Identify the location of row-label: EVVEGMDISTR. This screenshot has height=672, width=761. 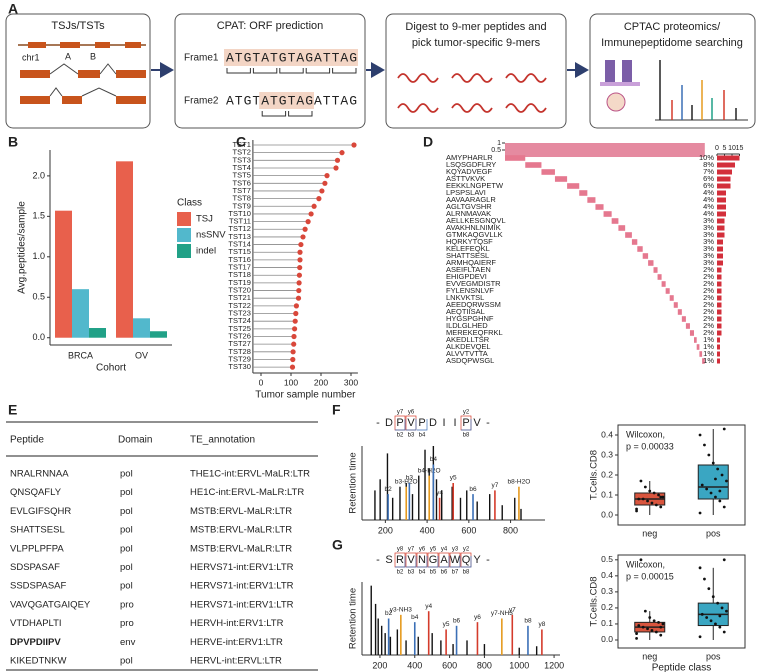
(473, 283).